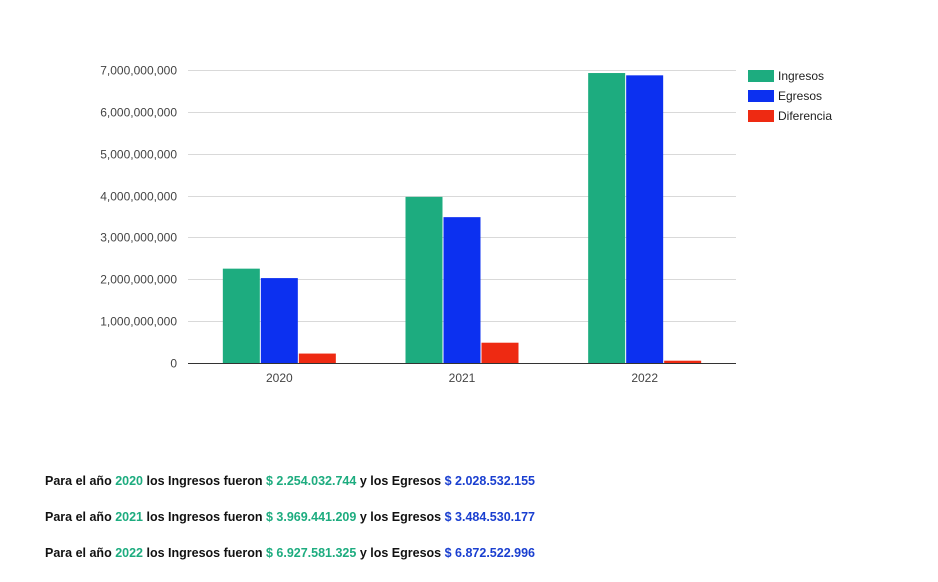  What do you see at coordinates (500, 352) in the screenshot?
I see `bar-diferencia-2021` at bounding box center [500, 352].